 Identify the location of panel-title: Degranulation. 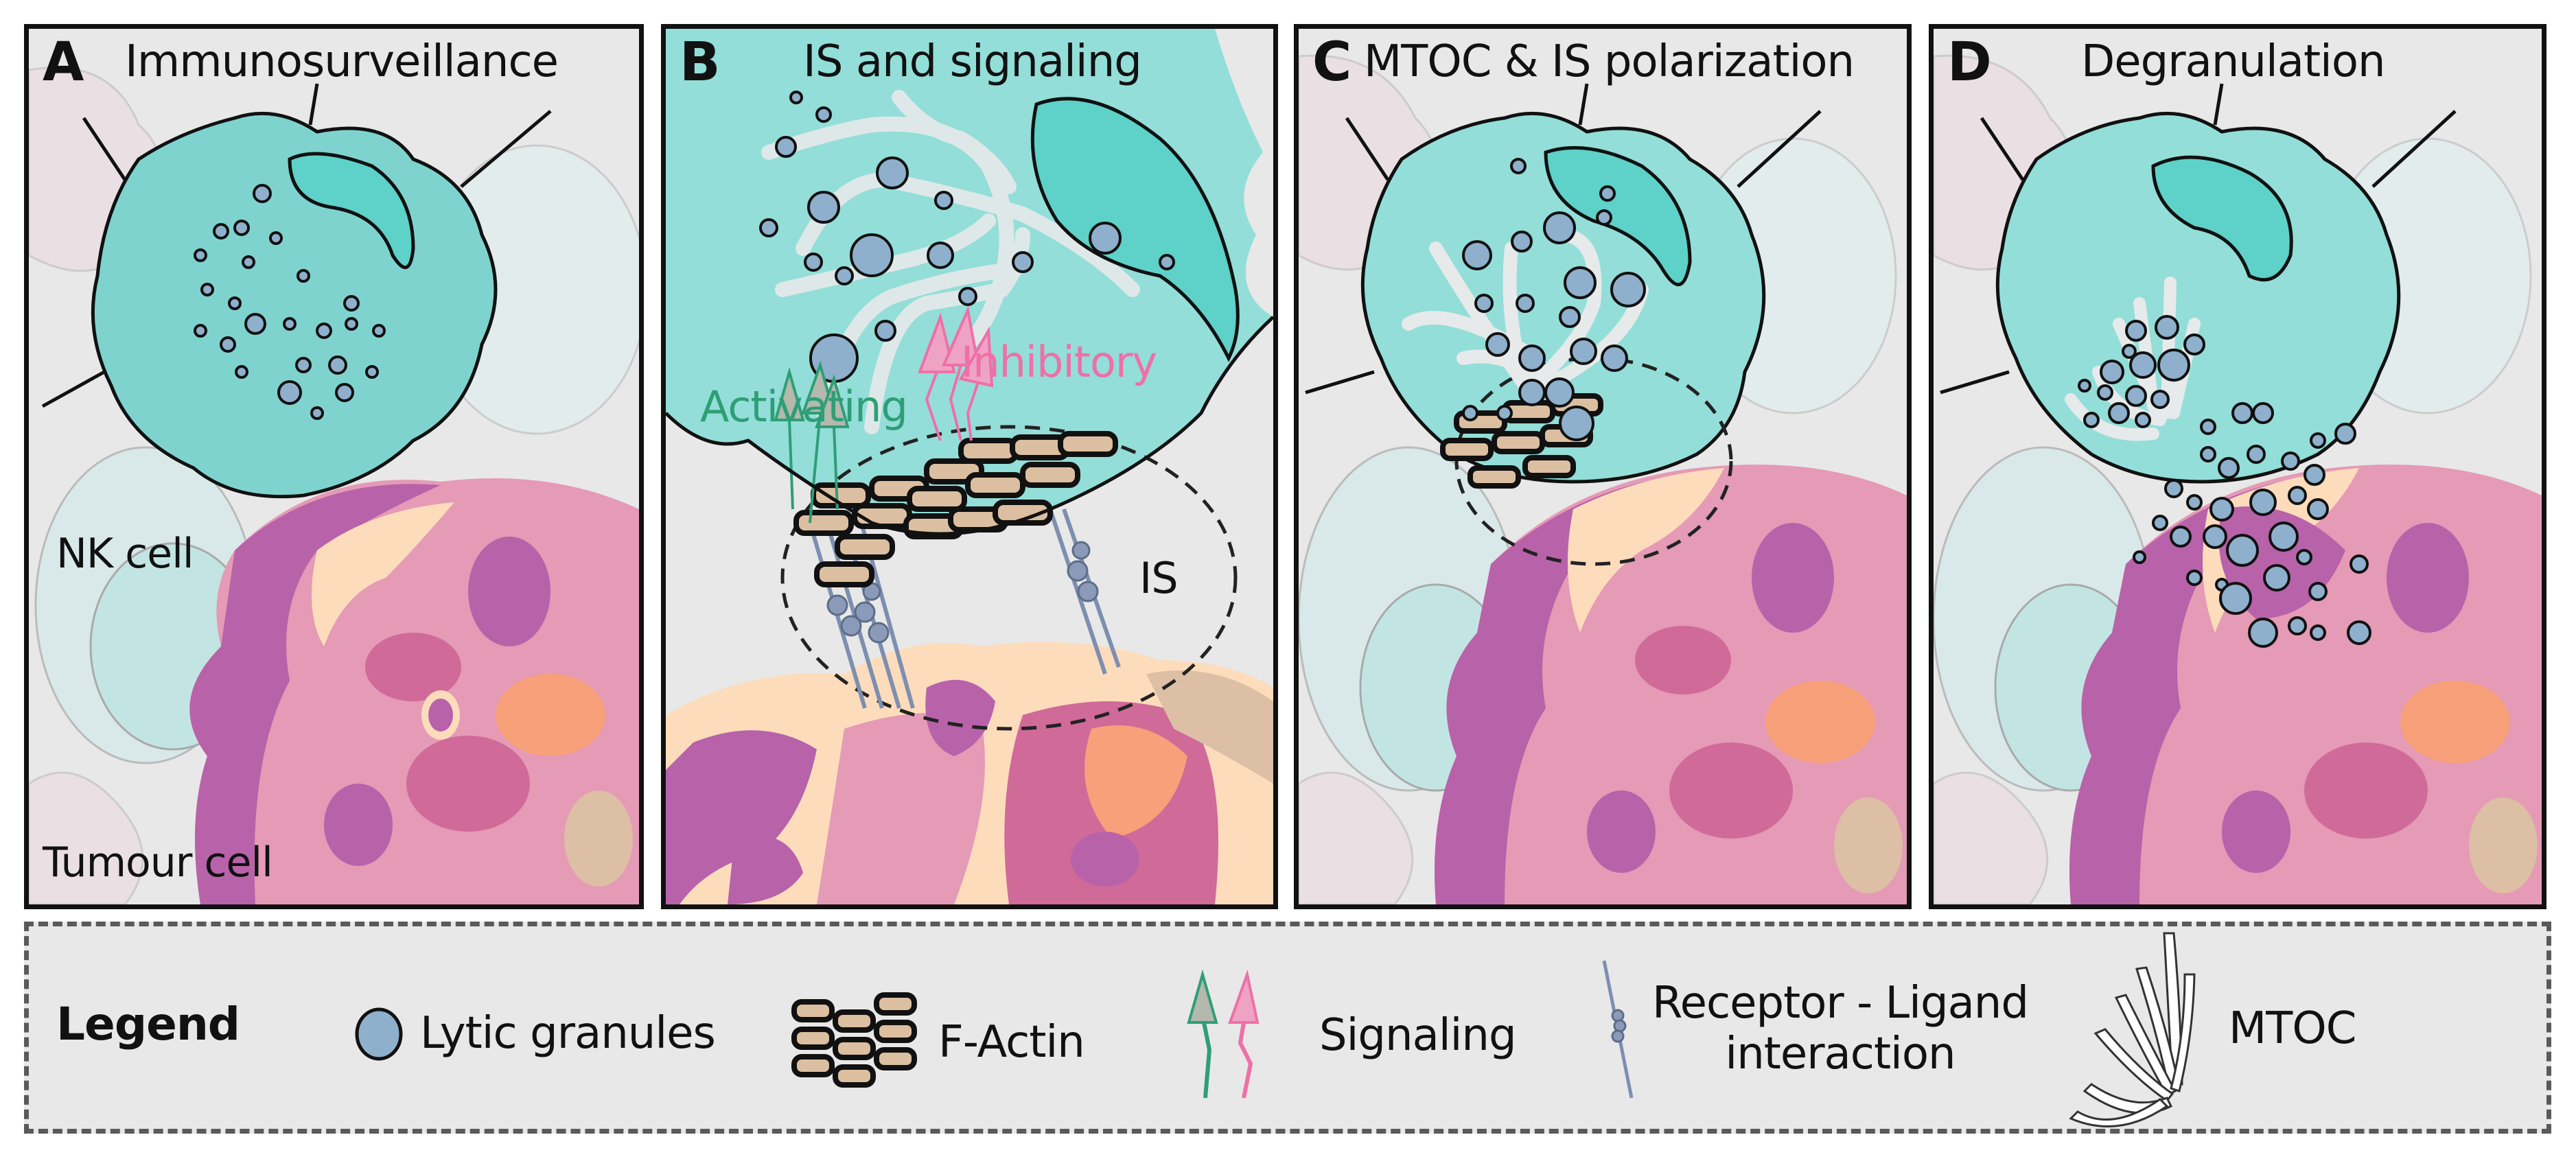
(2233, 61).